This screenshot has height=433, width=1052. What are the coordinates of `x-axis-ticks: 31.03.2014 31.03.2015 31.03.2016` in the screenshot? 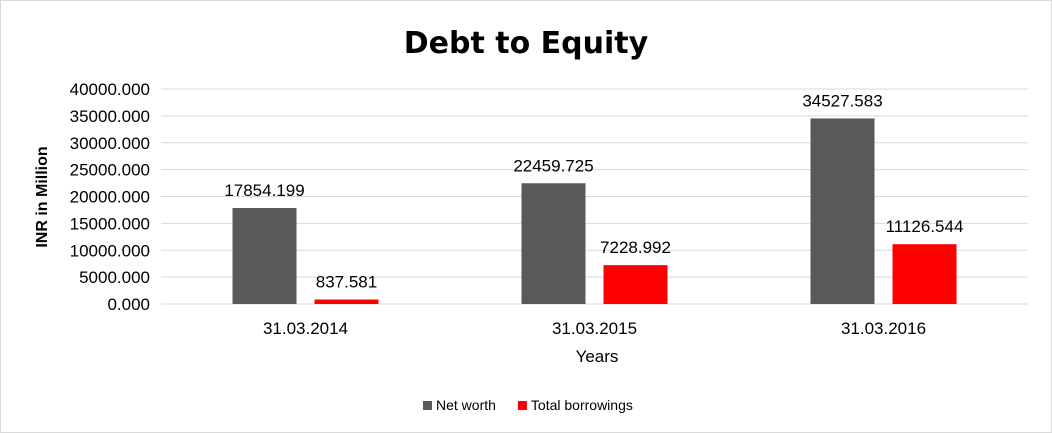 It's located at (594, 328).